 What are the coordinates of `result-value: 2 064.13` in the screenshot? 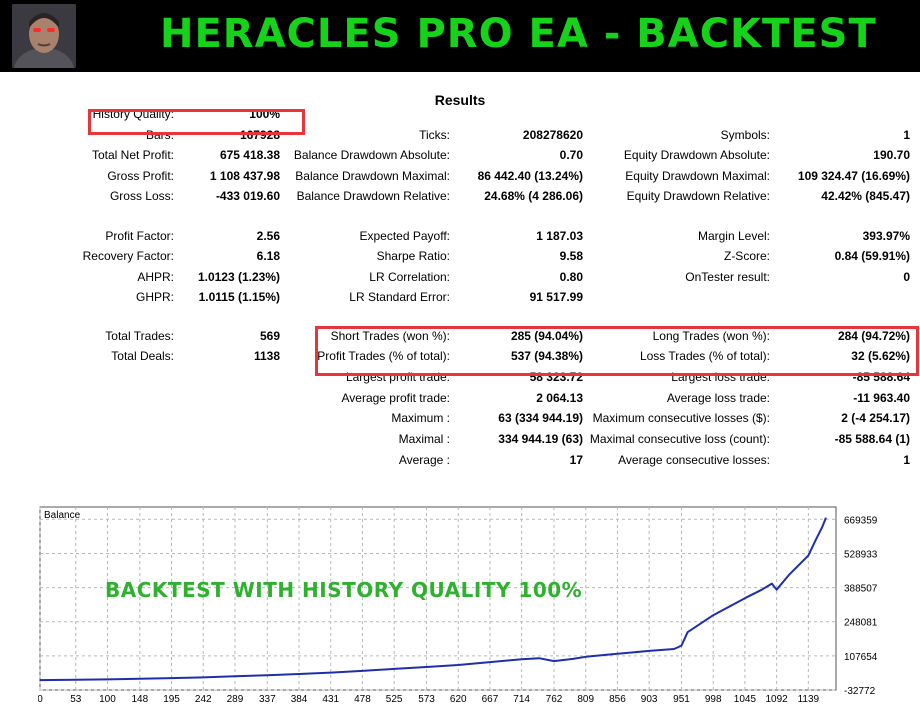 It's located at (559, 398).